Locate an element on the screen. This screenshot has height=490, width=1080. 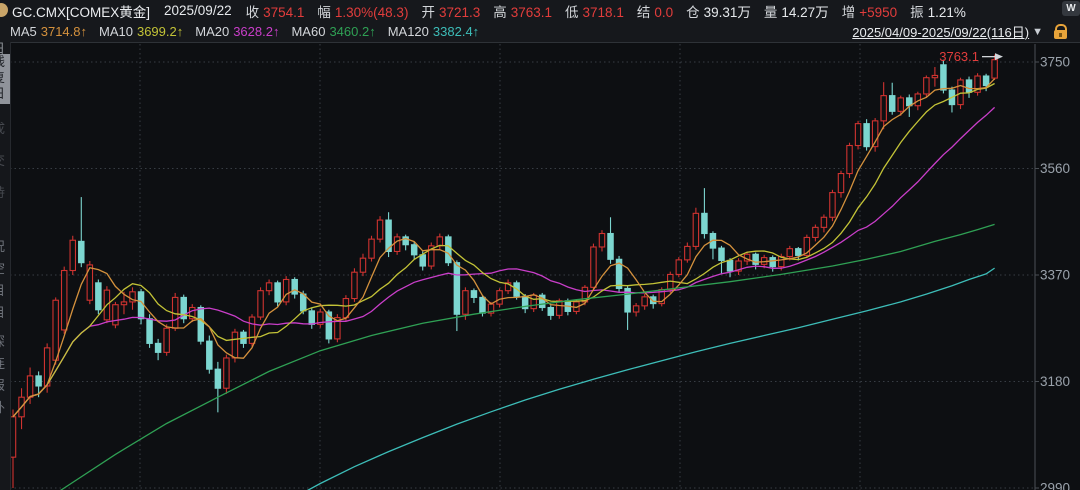
ma-item-label: MA5 is located at coordinates (23, 31).